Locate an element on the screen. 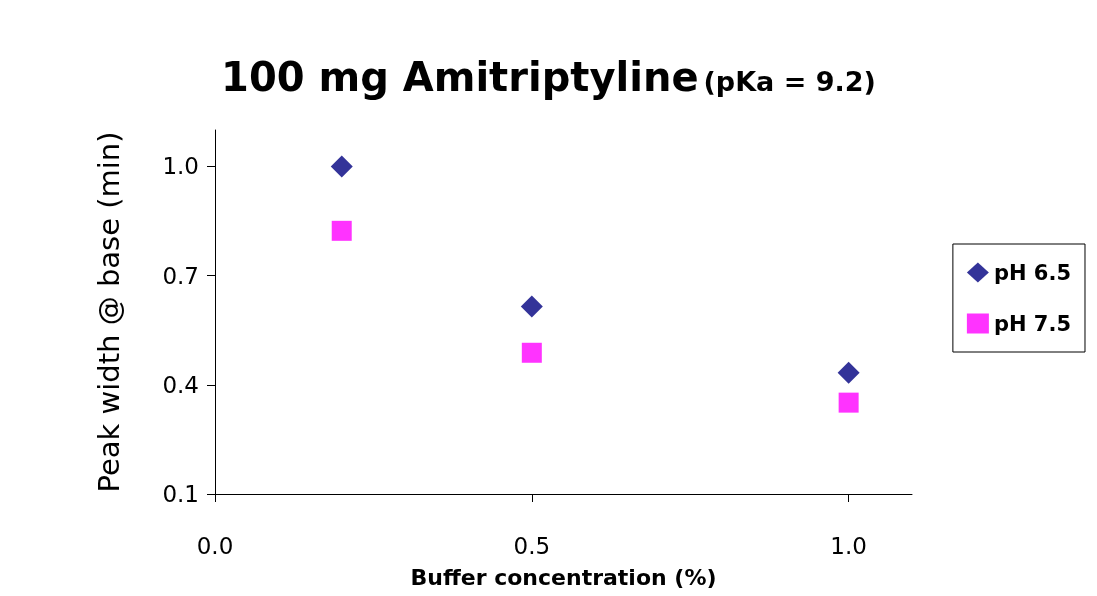 The height and width of the screenshot is (596, 1097). y-tick-label: 1.0 is located at coordinates (180, 166).